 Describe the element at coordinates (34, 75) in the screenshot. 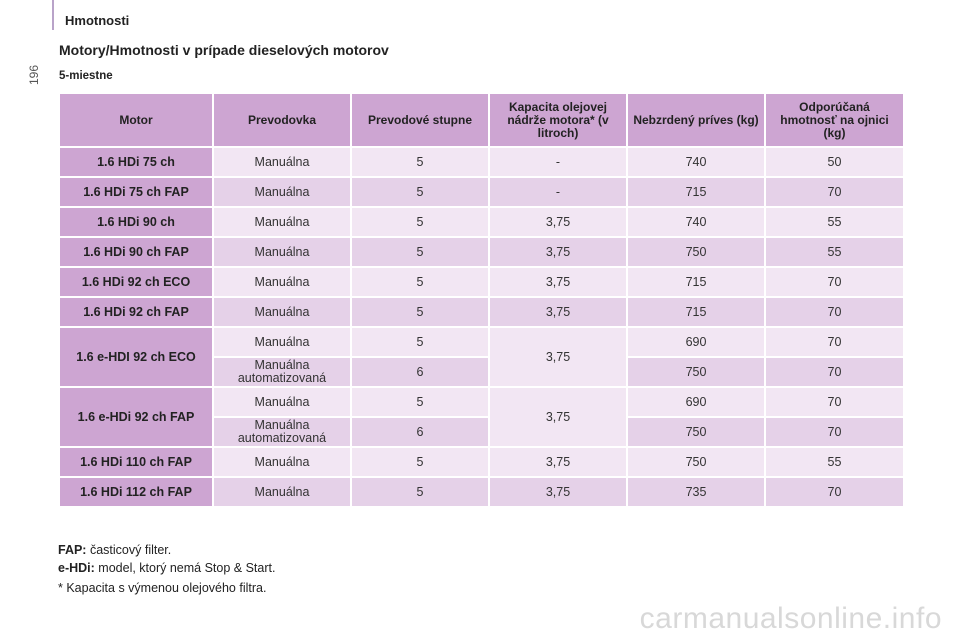

I see `page-number: 196` at that location.